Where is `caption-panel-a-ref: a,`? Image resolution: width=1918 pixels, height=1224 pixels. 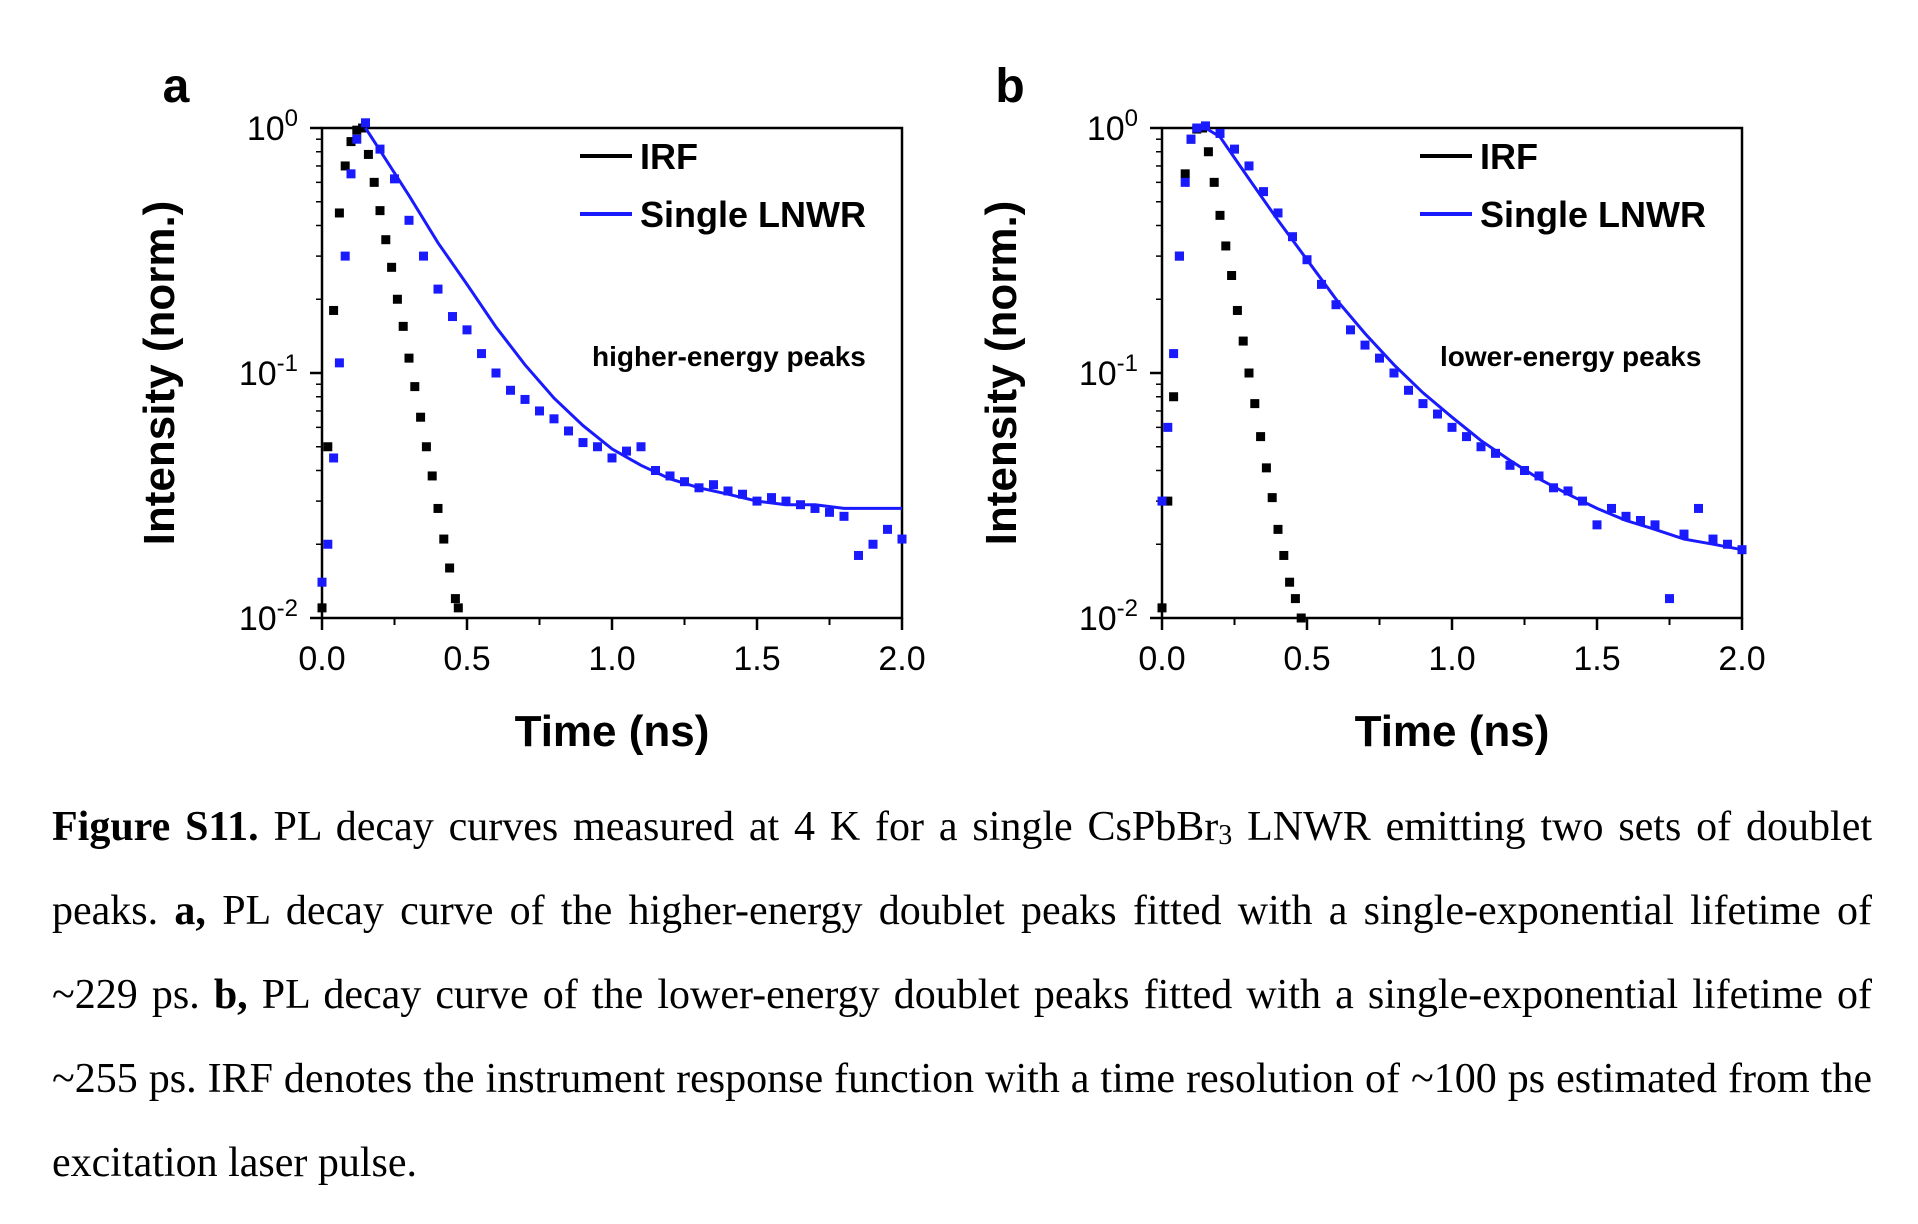
caption-panel-a-ref: a, is located at coordinates (190, 911).